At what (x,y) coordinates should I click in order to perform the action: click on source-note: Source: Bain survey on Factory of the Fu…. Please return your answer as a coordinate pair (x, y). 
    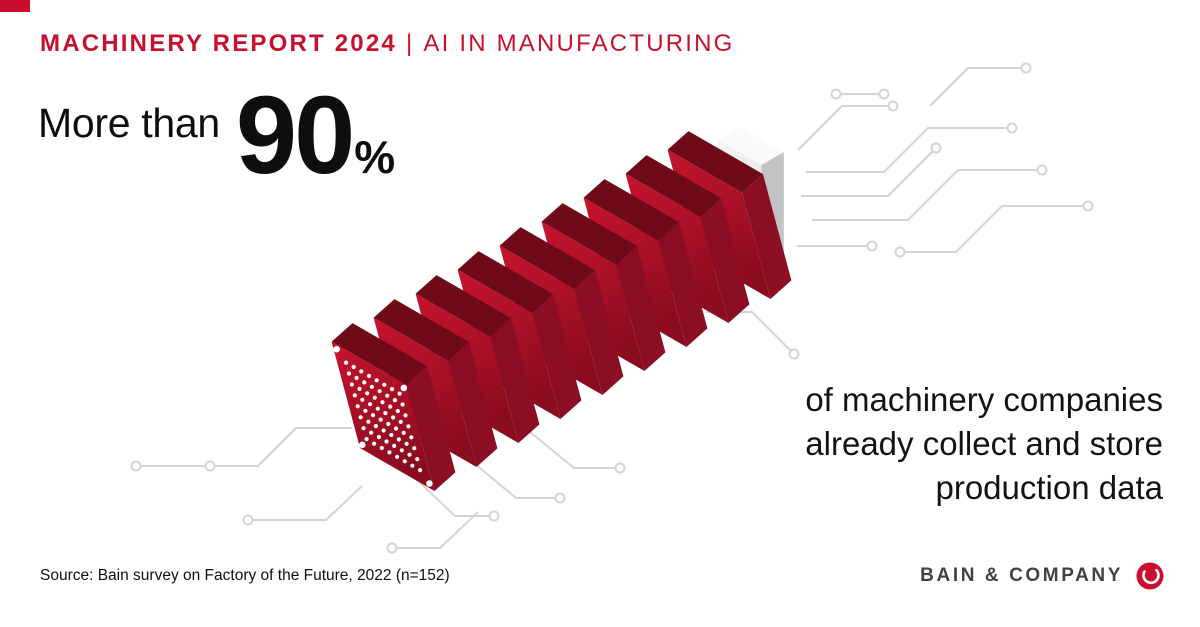
    Looking at the image, I should click on (245, 575).